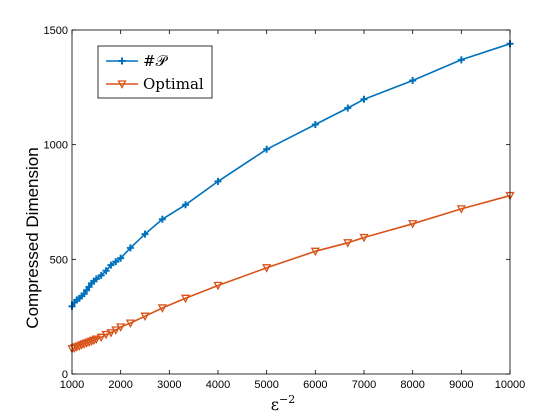 The width and height of the screenshot is (560, 420). I want to click on y-tick-label: 1000, so click(56, 146).